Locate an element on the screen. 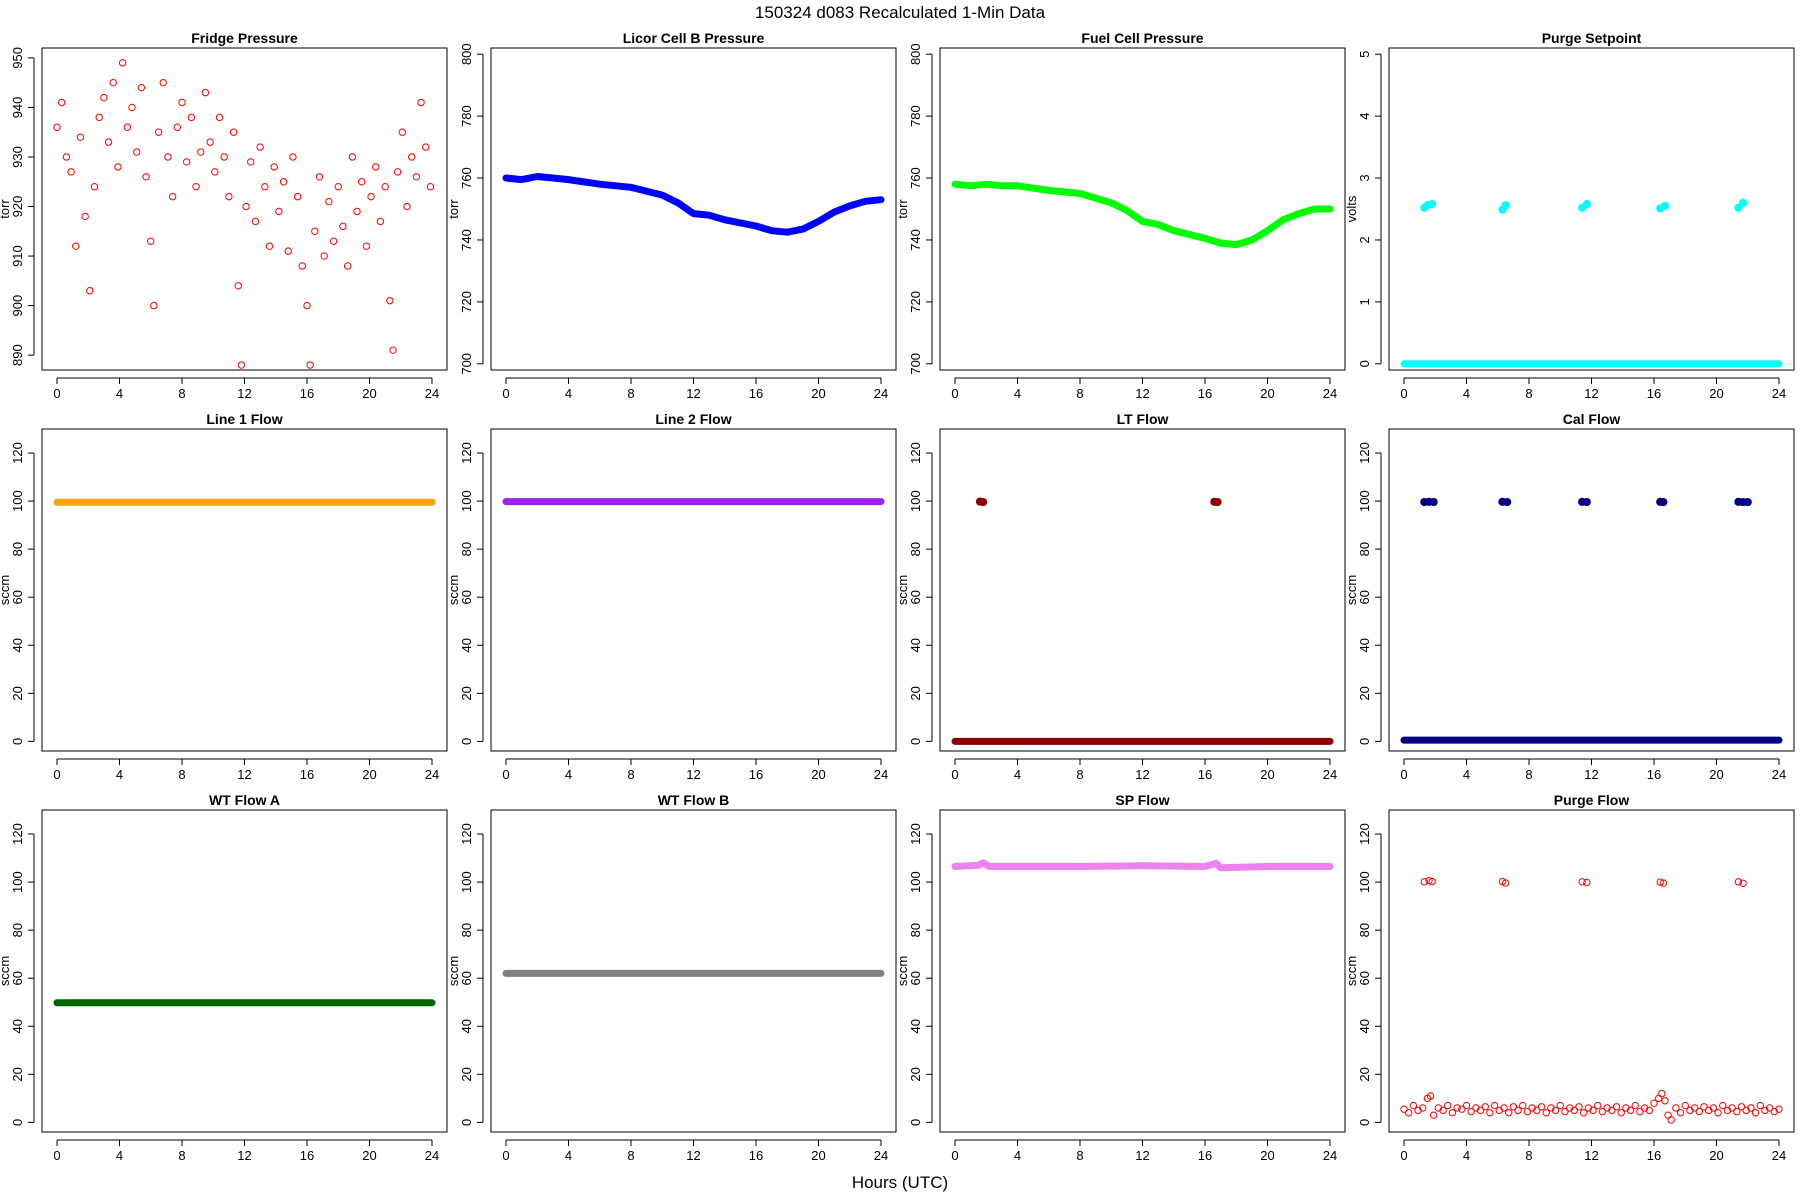  y-tick-label: 800 is located at coordinates (915, 54).